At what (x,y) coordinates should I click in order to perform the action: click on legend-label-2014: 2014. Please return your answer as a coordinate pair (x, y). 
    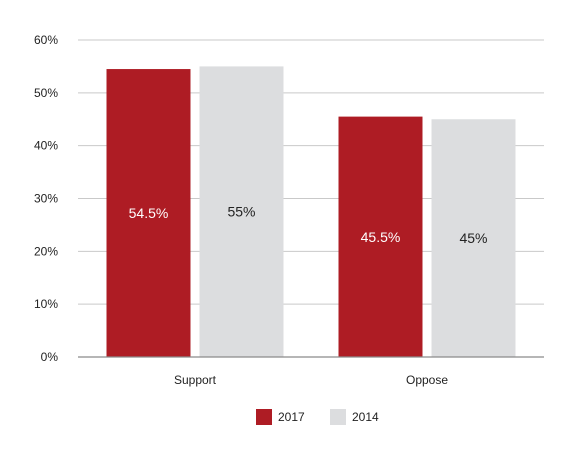
    Looking at the image, I should click on (365, 417).